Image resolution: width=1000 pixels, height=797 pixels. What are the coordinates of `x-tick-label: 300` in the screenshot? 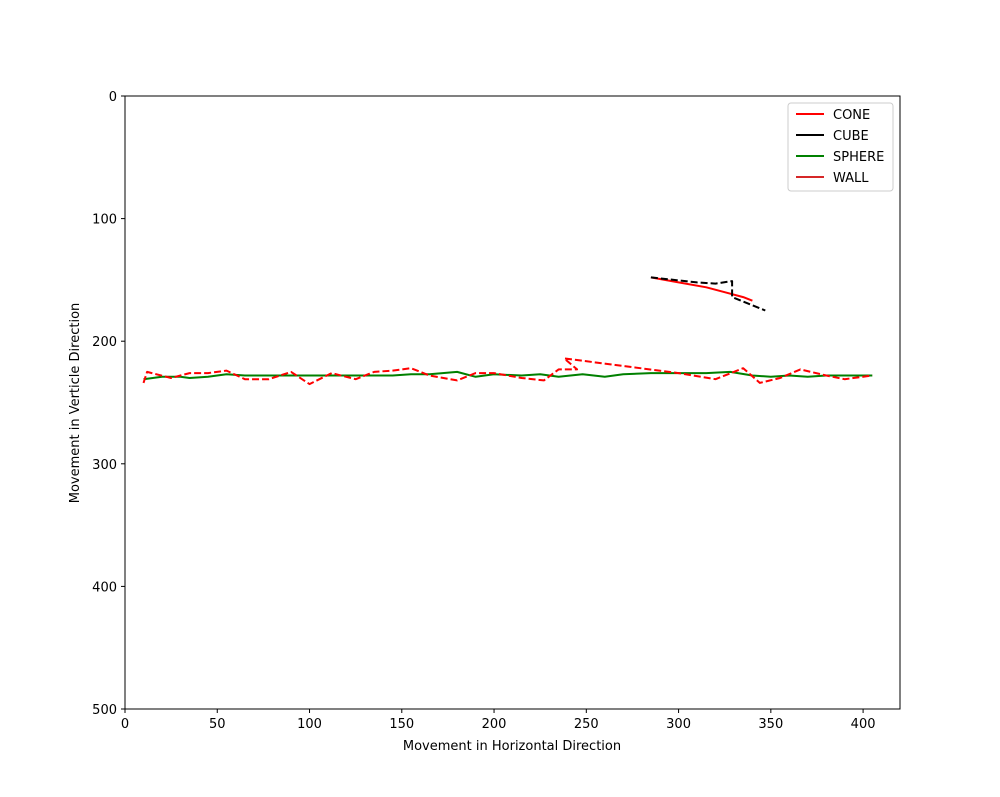 It's located at (678, 724).